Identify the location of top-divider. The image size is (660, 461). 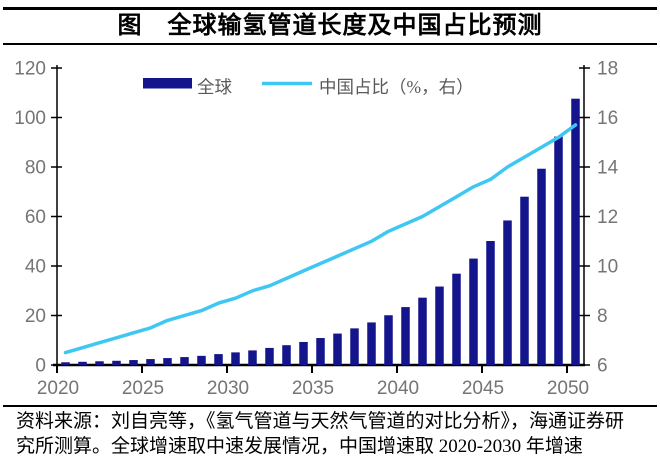
(330, 8).